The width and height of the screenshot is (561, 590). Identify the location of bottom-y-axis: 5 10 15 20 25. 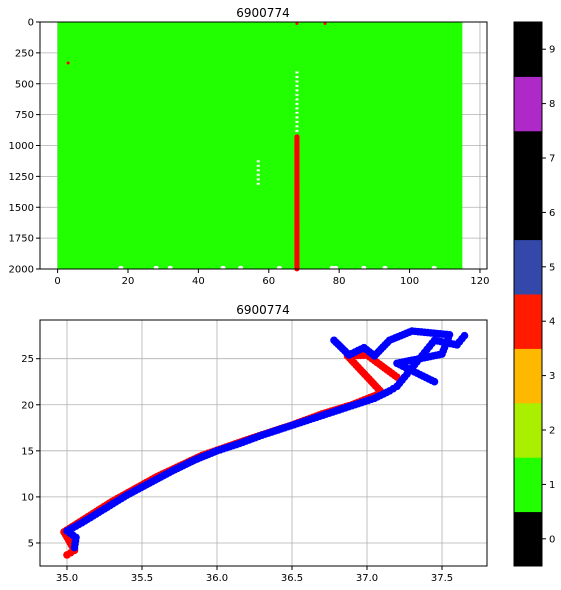
(30, 451).